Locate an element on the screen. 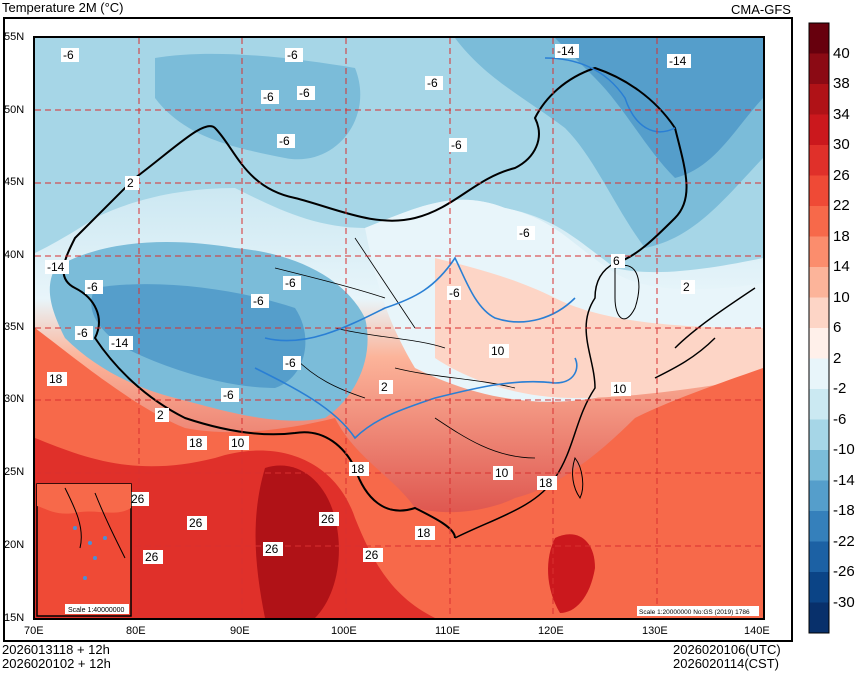  yellow-river is located at coordinates (420, 299).